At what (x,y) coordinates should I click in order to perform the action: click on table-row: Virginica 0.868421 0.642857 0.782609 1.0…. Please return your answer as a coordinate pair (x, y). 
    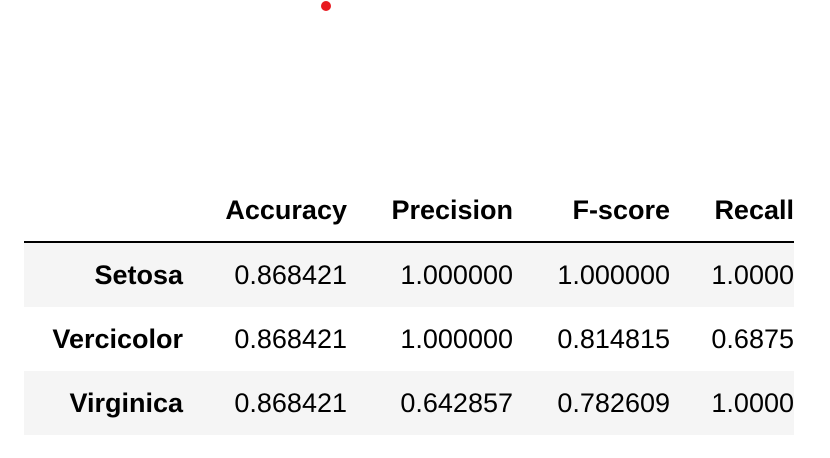
    Looking at the image, I should click on (409, 403).